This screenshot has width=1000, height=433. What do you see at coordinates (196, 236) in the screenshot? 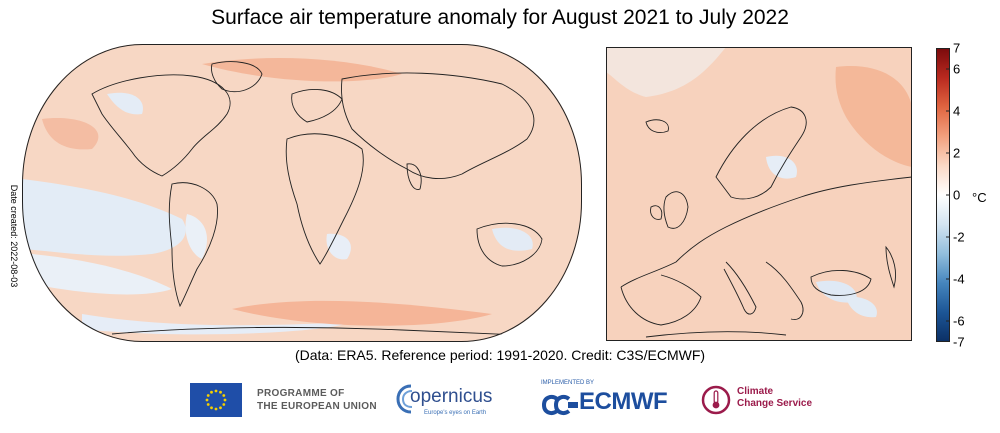
I see `world-cool-southamerica` at bounding box center [196, 236].